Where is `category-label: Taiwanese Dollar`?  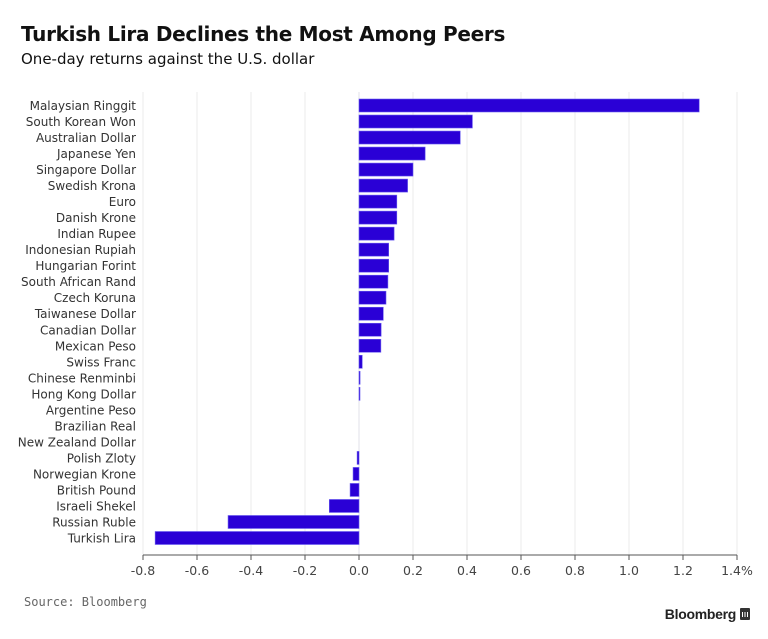
category-label: Taiwanese Dollar is located at coordinates (85, 314).